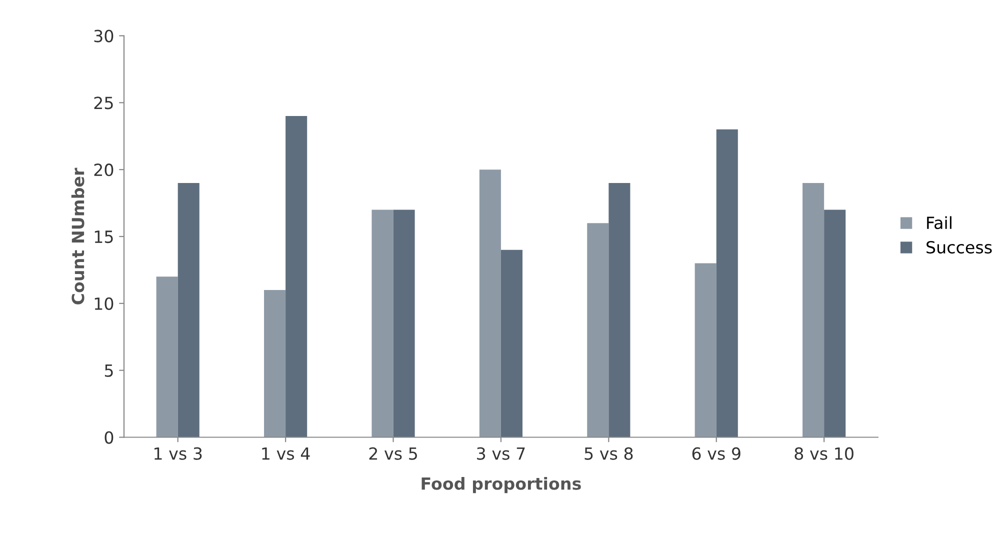  I want to click on x-tick-label: 1 vs 3, so click(178, 453).